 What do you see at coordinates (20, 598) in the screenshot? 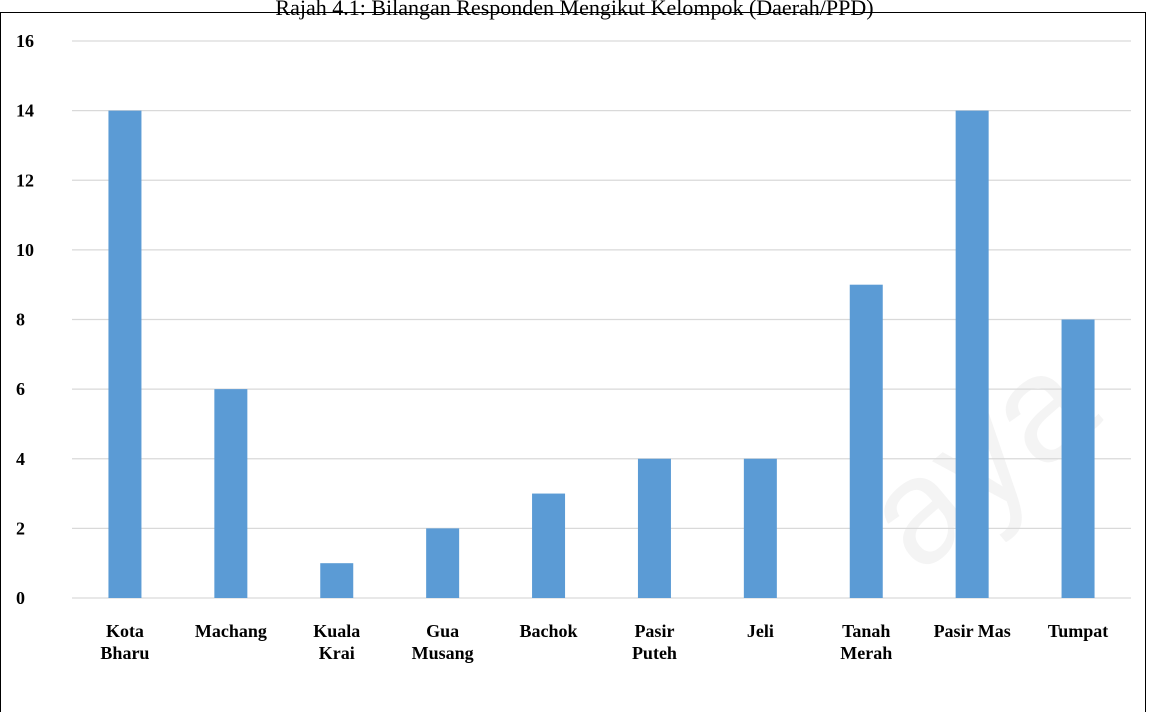
I see `y-tick-label: 0` at bounding box center [20, 598].